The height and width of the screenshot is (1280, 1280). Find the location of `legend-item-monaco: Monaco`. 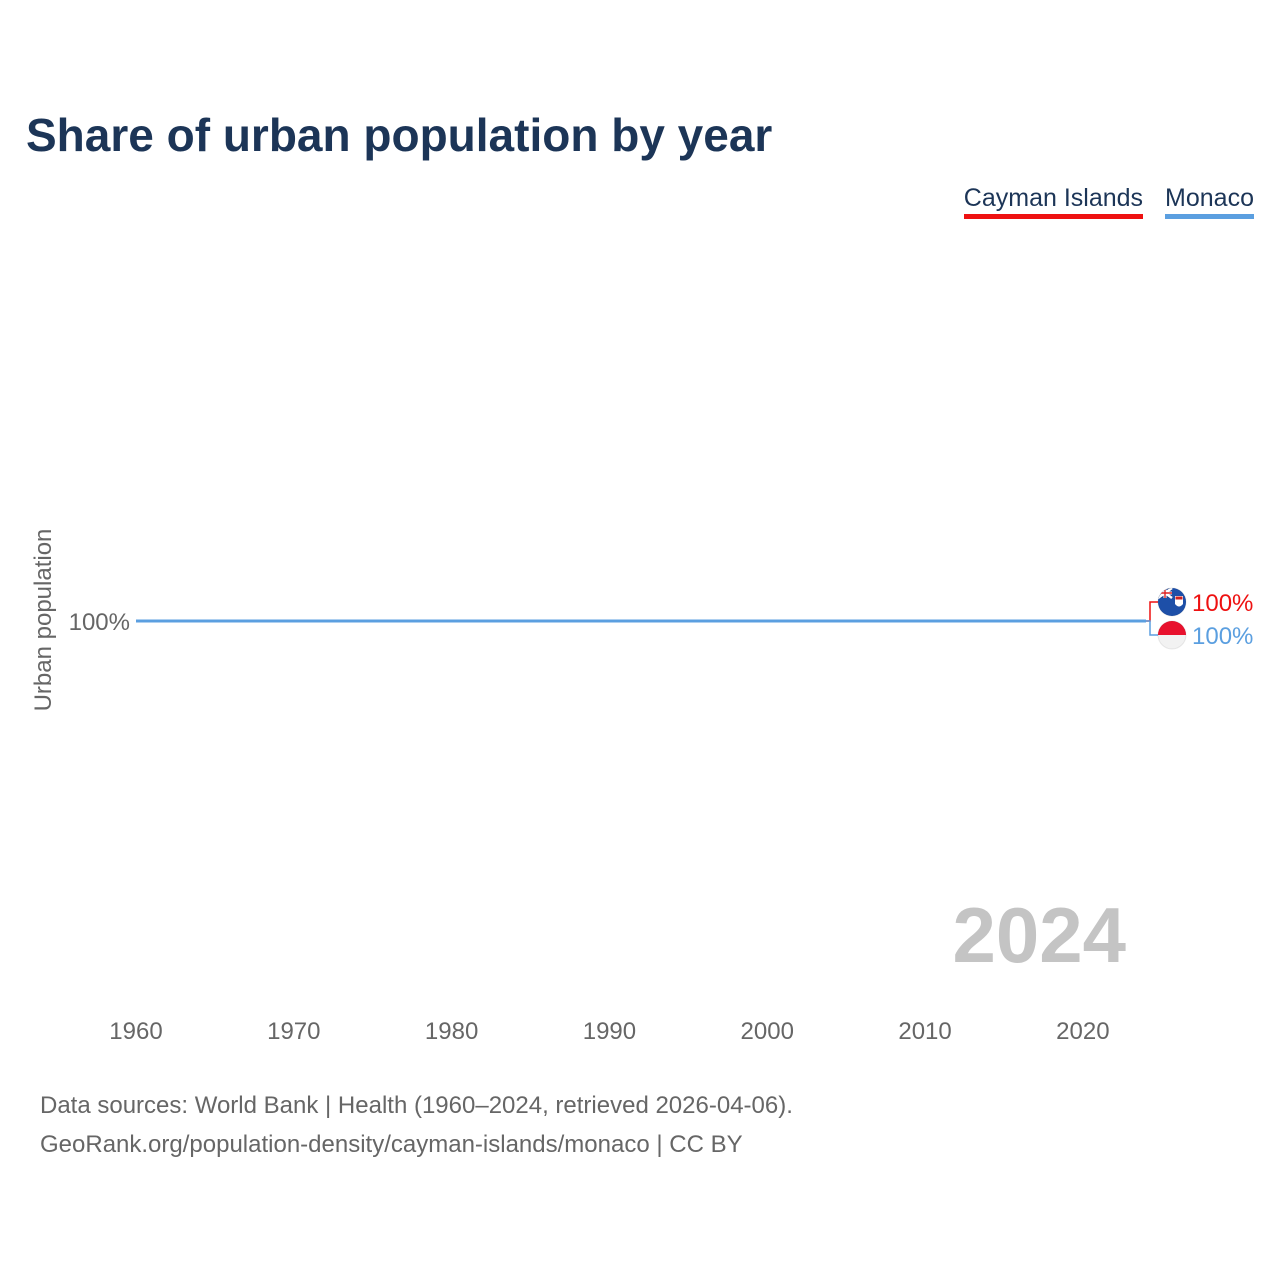

legend-item-monaco: Monaco is located at coordinates (1209, 201).